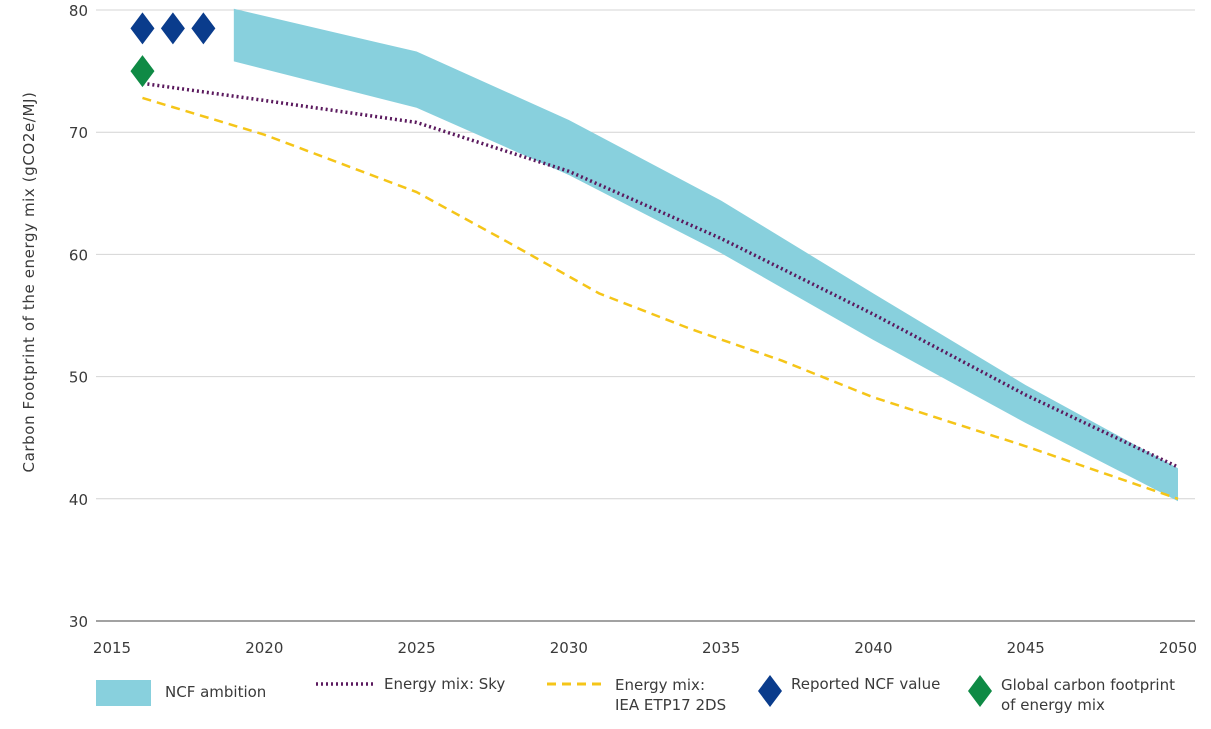  I want to click on y-tick-labels: 30 40 50 60 70 80, so click(78, 316).